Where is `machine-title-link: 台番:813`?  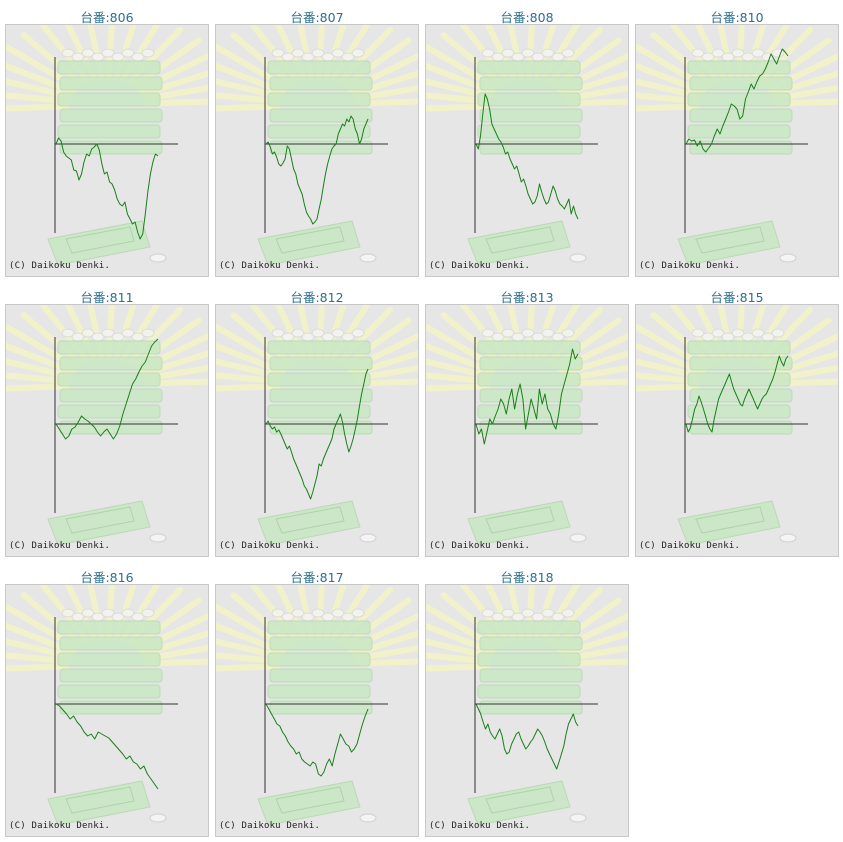 machine-title-link: 台番:813 is located at coordinates (527, 297).